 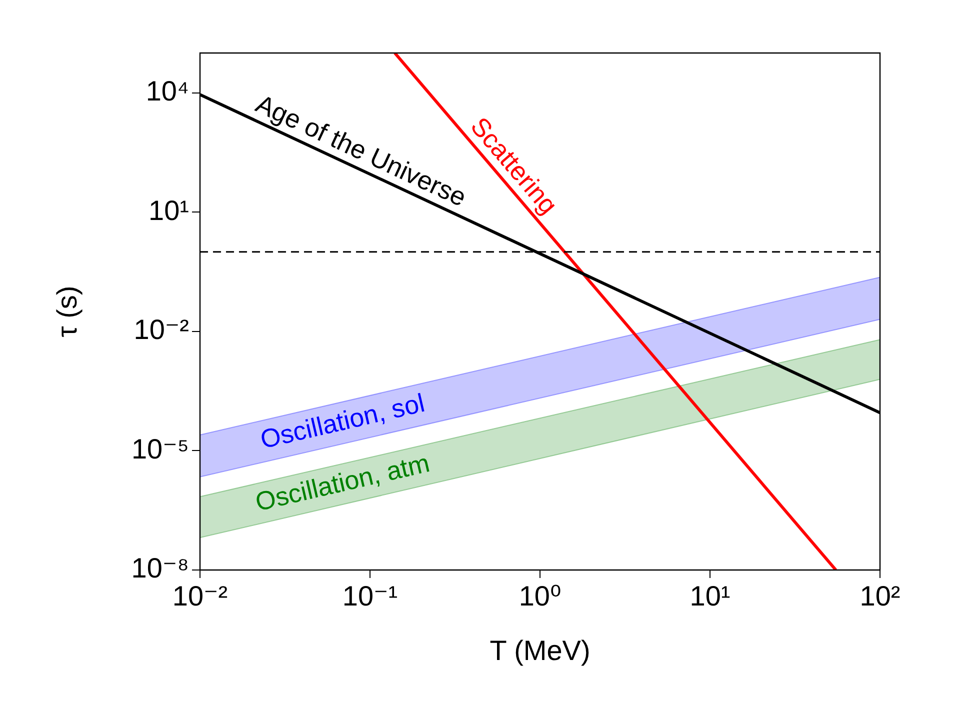 I want to click on x-axis-title: T (MeV), so click(x=540, y=650).